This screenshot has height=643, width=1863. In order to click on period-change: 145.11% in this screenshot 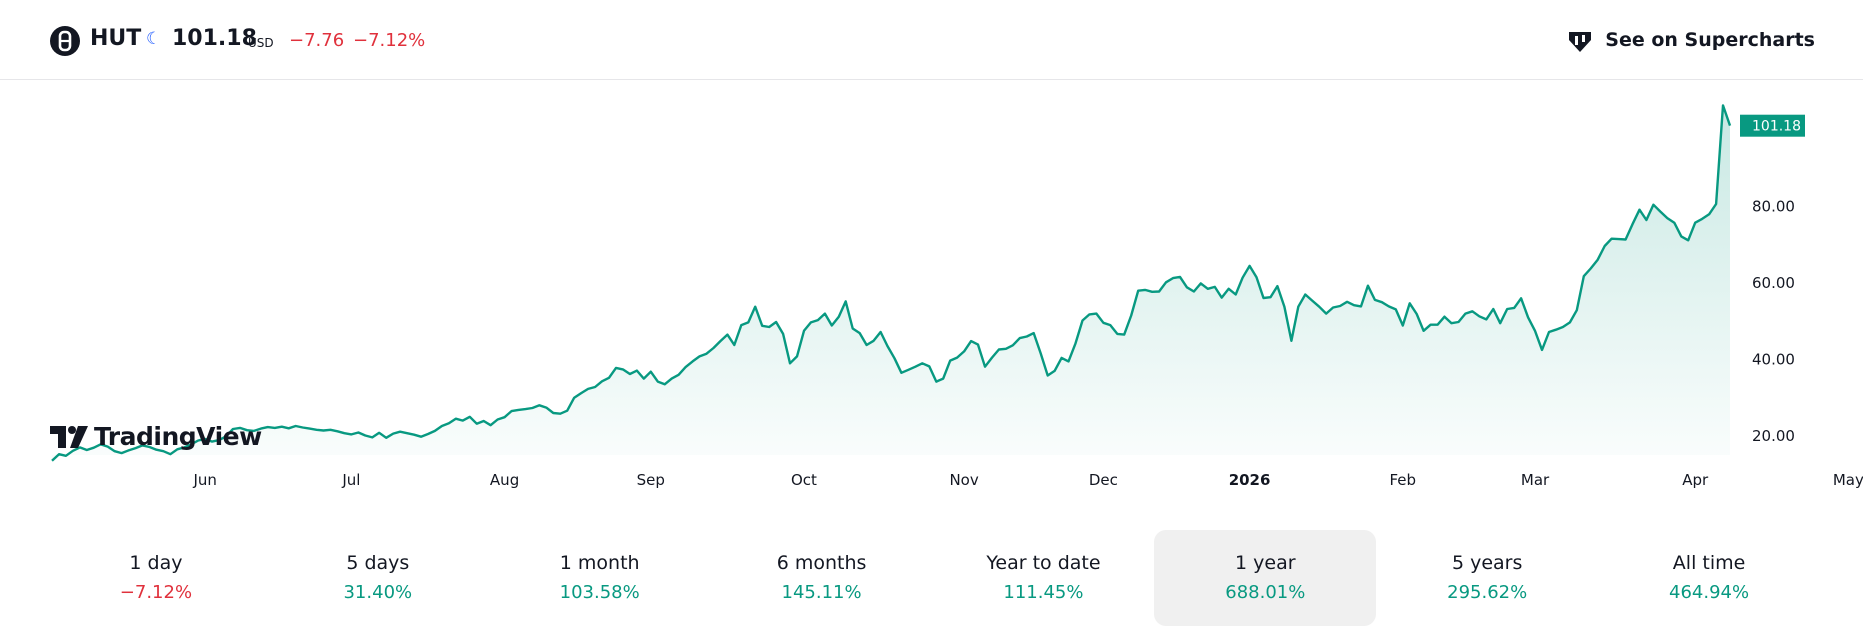, I will do `click(821, 592)`.